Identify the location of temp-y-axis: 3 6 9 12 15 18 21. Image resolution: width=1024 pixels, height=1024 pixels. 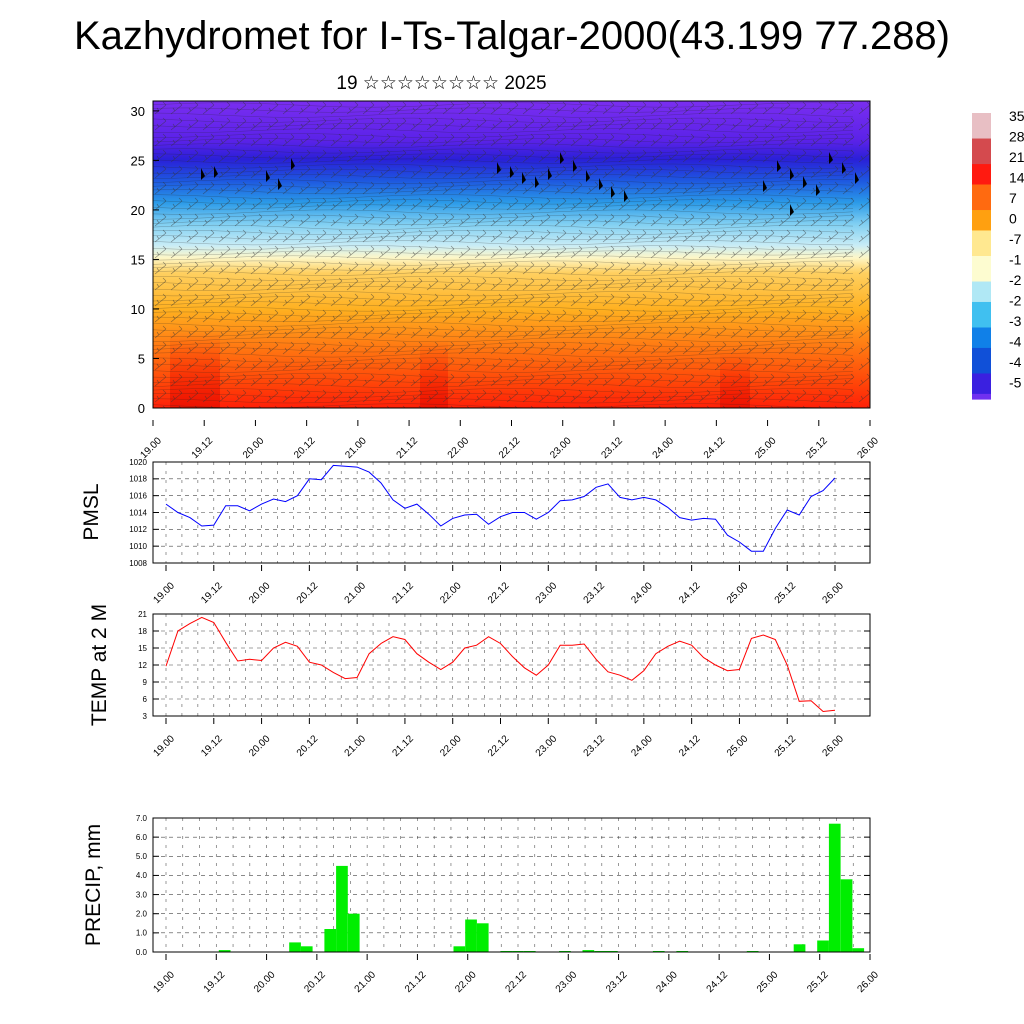
(504, 665).